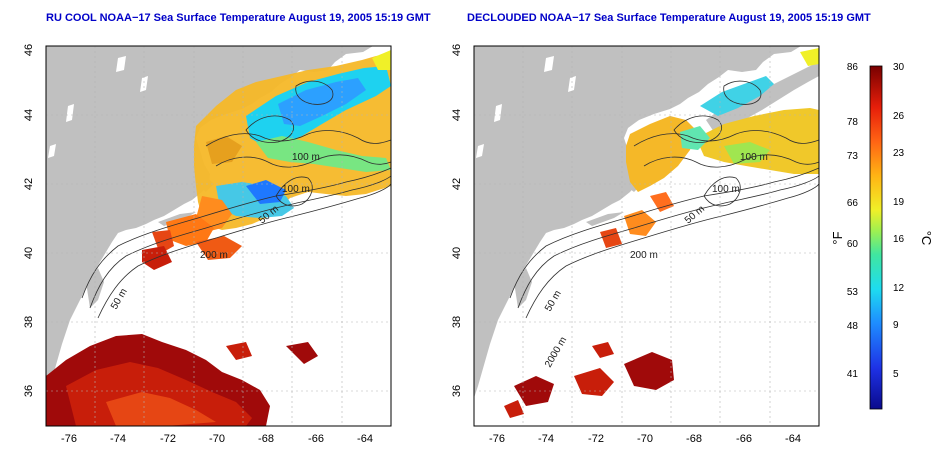 Image resolution: width=950 pixels, height=475 pixels. Describe the element at coordinates (853, 244) in the screenshot. I see `f-tick: 60` at that location.